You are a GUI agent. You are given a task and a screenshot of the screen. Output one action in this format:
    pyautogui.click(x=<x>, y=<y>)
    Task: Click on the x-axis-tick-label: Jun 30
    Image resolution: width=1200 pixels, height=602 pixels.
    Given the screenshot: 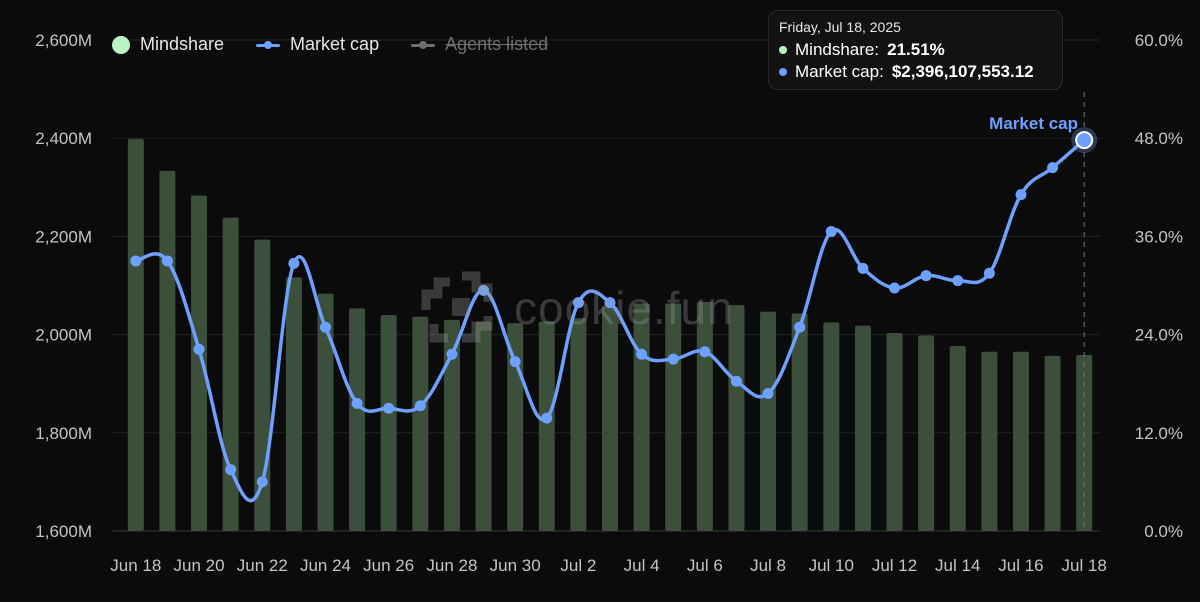 What is the action you would take?
    pyautogui.click(x=515, y=565)
    